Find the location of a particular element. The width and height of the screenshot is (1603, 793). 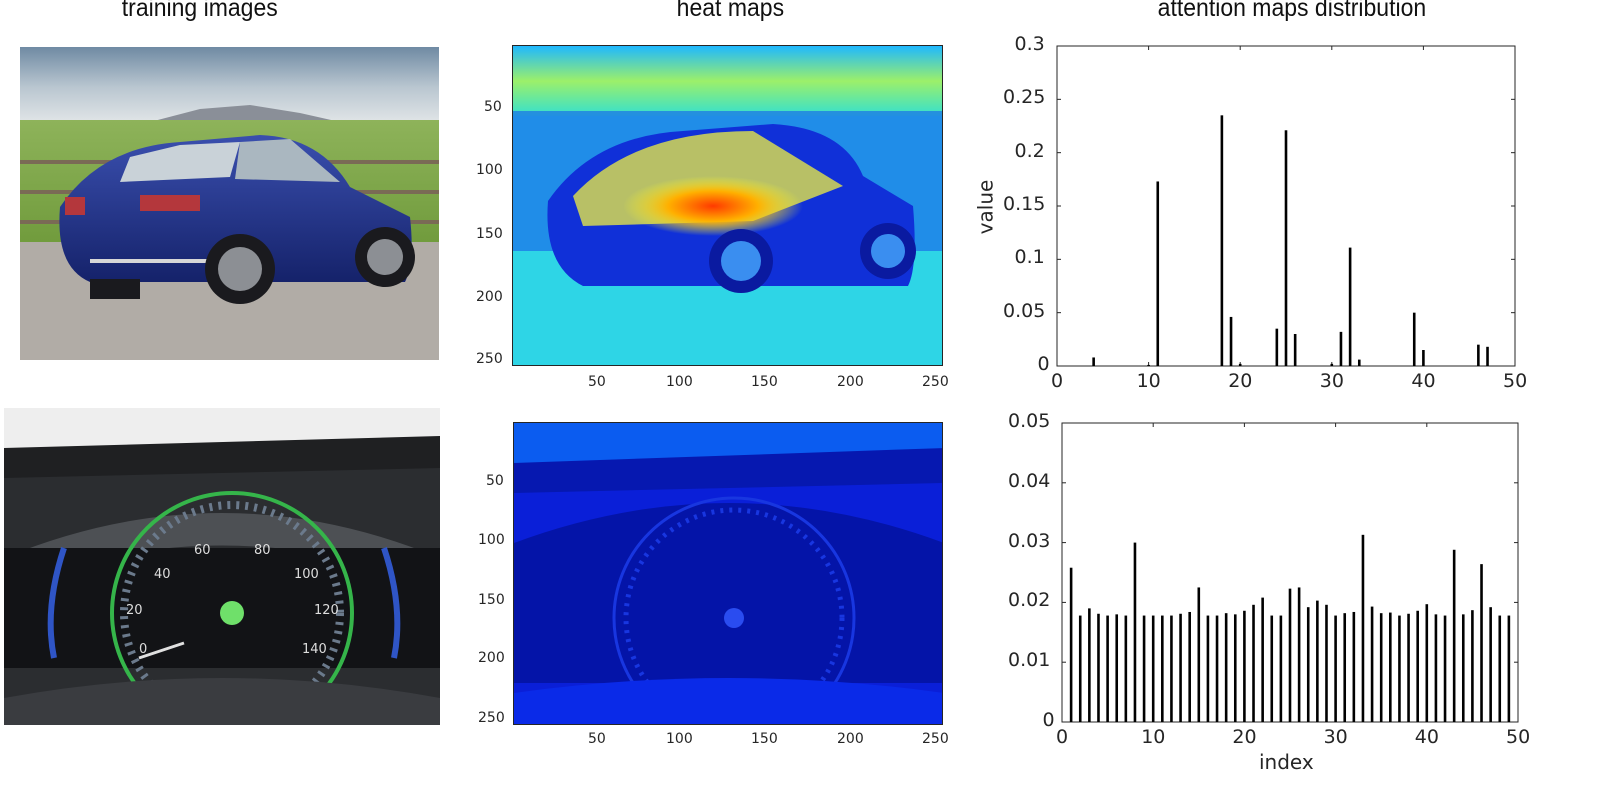

y-tick-label: 0.02 is located at coordinates (1029, 600).